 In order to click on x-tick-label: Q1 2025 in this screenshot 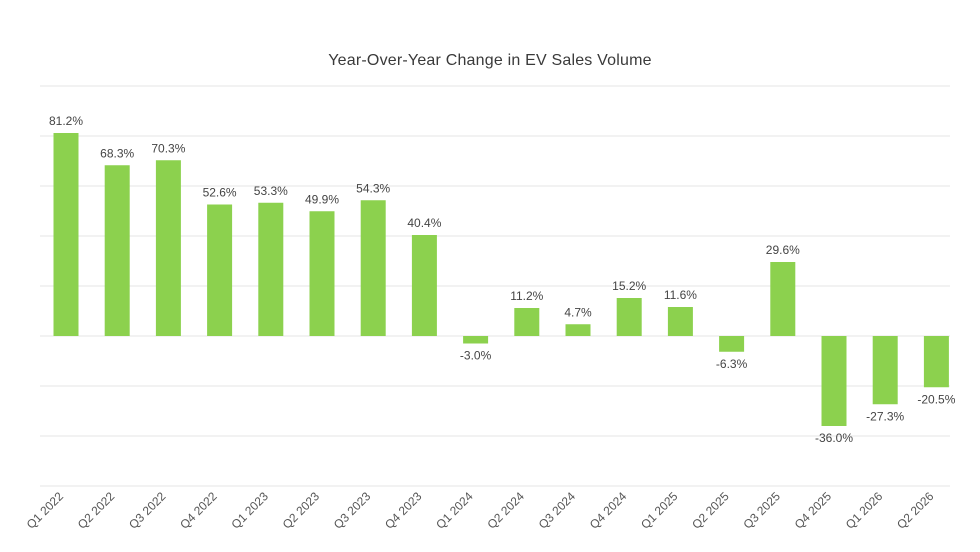, I will do `click(659, 510)`.